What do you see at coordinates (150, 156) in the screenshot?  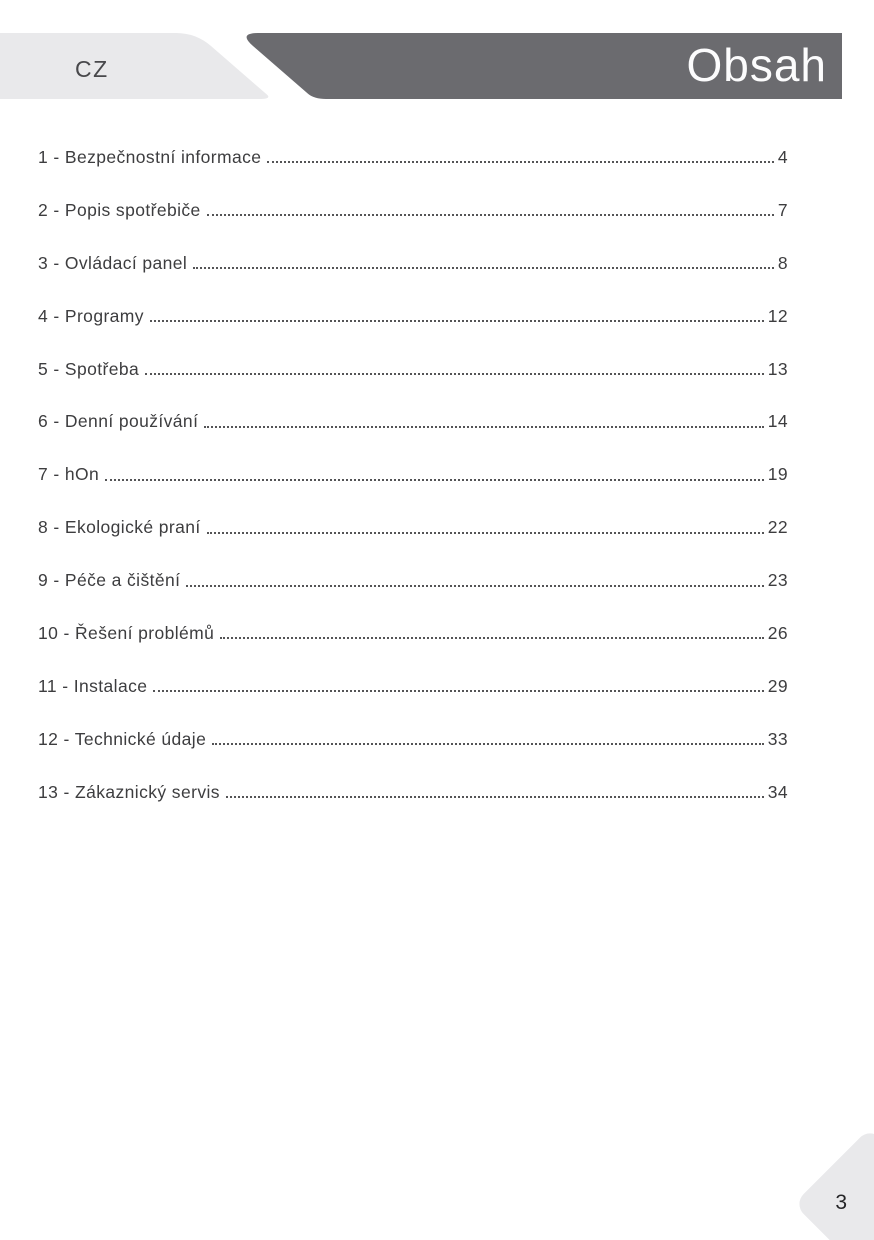 I see `toc-entry-label: 1 - Bezpečnostní informace` at bounding box center [150, 156].